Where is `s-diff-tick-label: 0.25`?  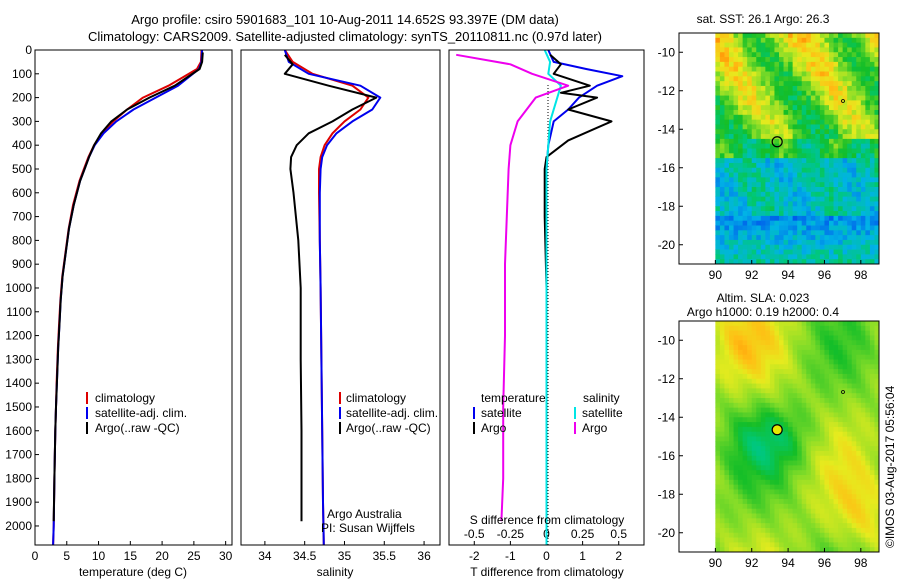
s-diff-tick-label: 0.25 is located at coordinates (583, 534).